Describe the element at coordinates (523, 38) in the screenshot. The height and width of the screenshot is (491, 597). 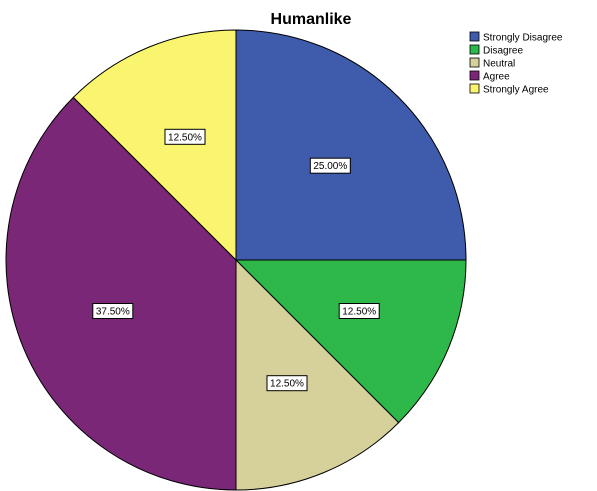
I see `legend-label: Strongly Disagree` at that location.